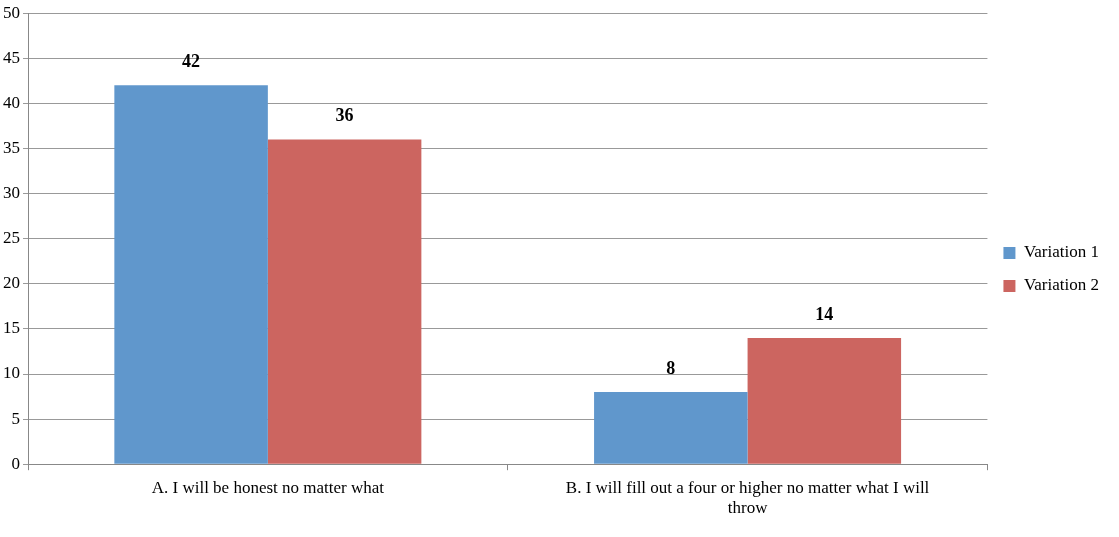 This screenshot has width=1119, height=537. I want to click on y-tick-label: 50, so click(11, 12).